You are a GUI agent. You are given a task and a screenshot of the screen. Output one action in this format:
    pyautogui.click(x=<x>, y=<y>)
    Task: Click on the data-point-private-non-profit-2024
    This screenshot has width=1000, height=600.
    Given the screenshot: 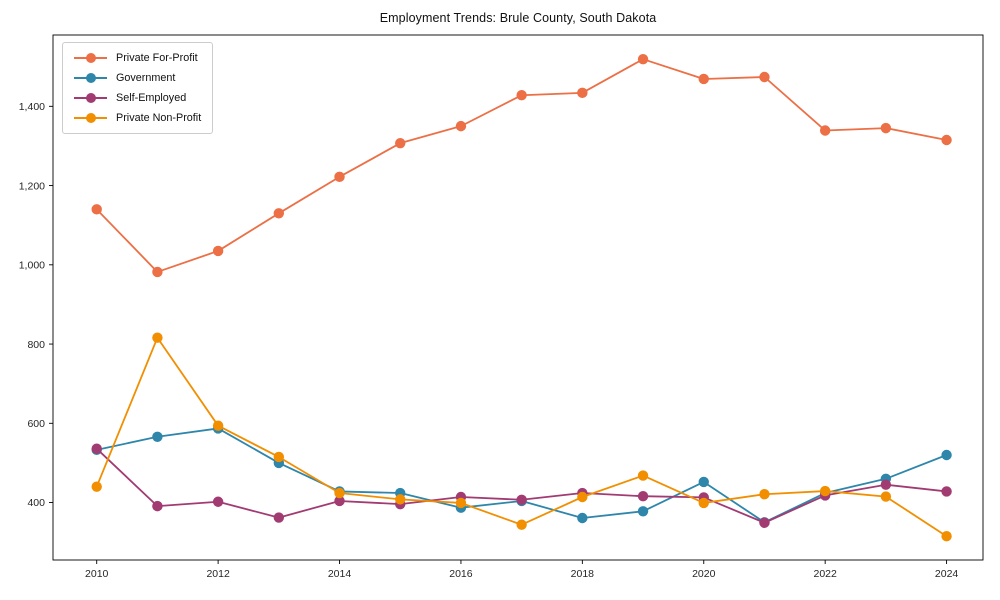 What is the action you would take?
    pyautogui.click(x=946, y=536)
    